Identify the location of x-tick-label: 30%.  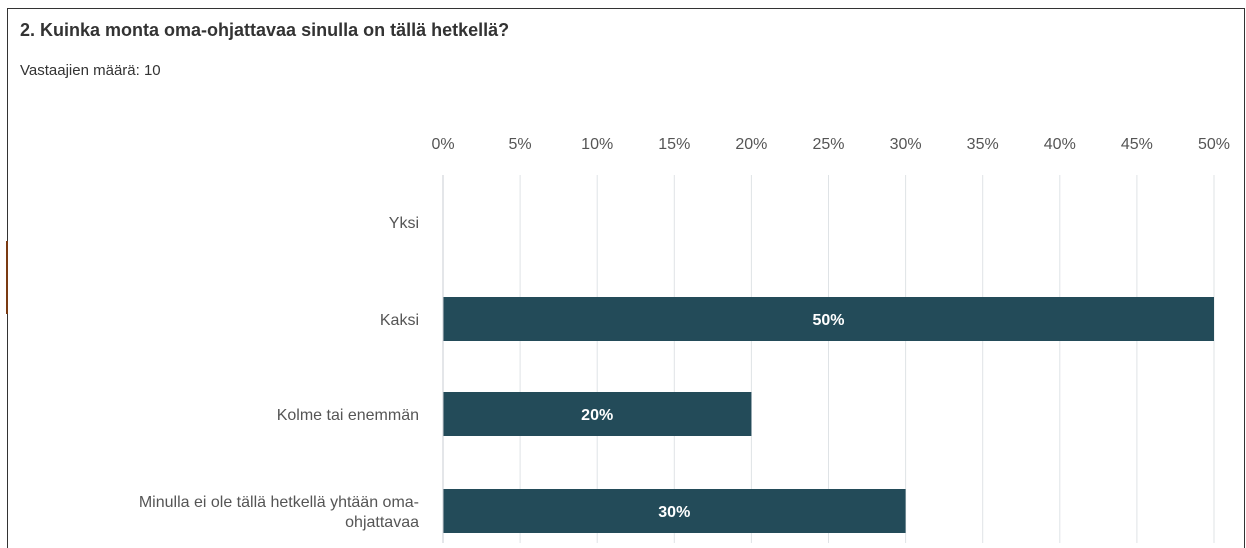
(906, 144).